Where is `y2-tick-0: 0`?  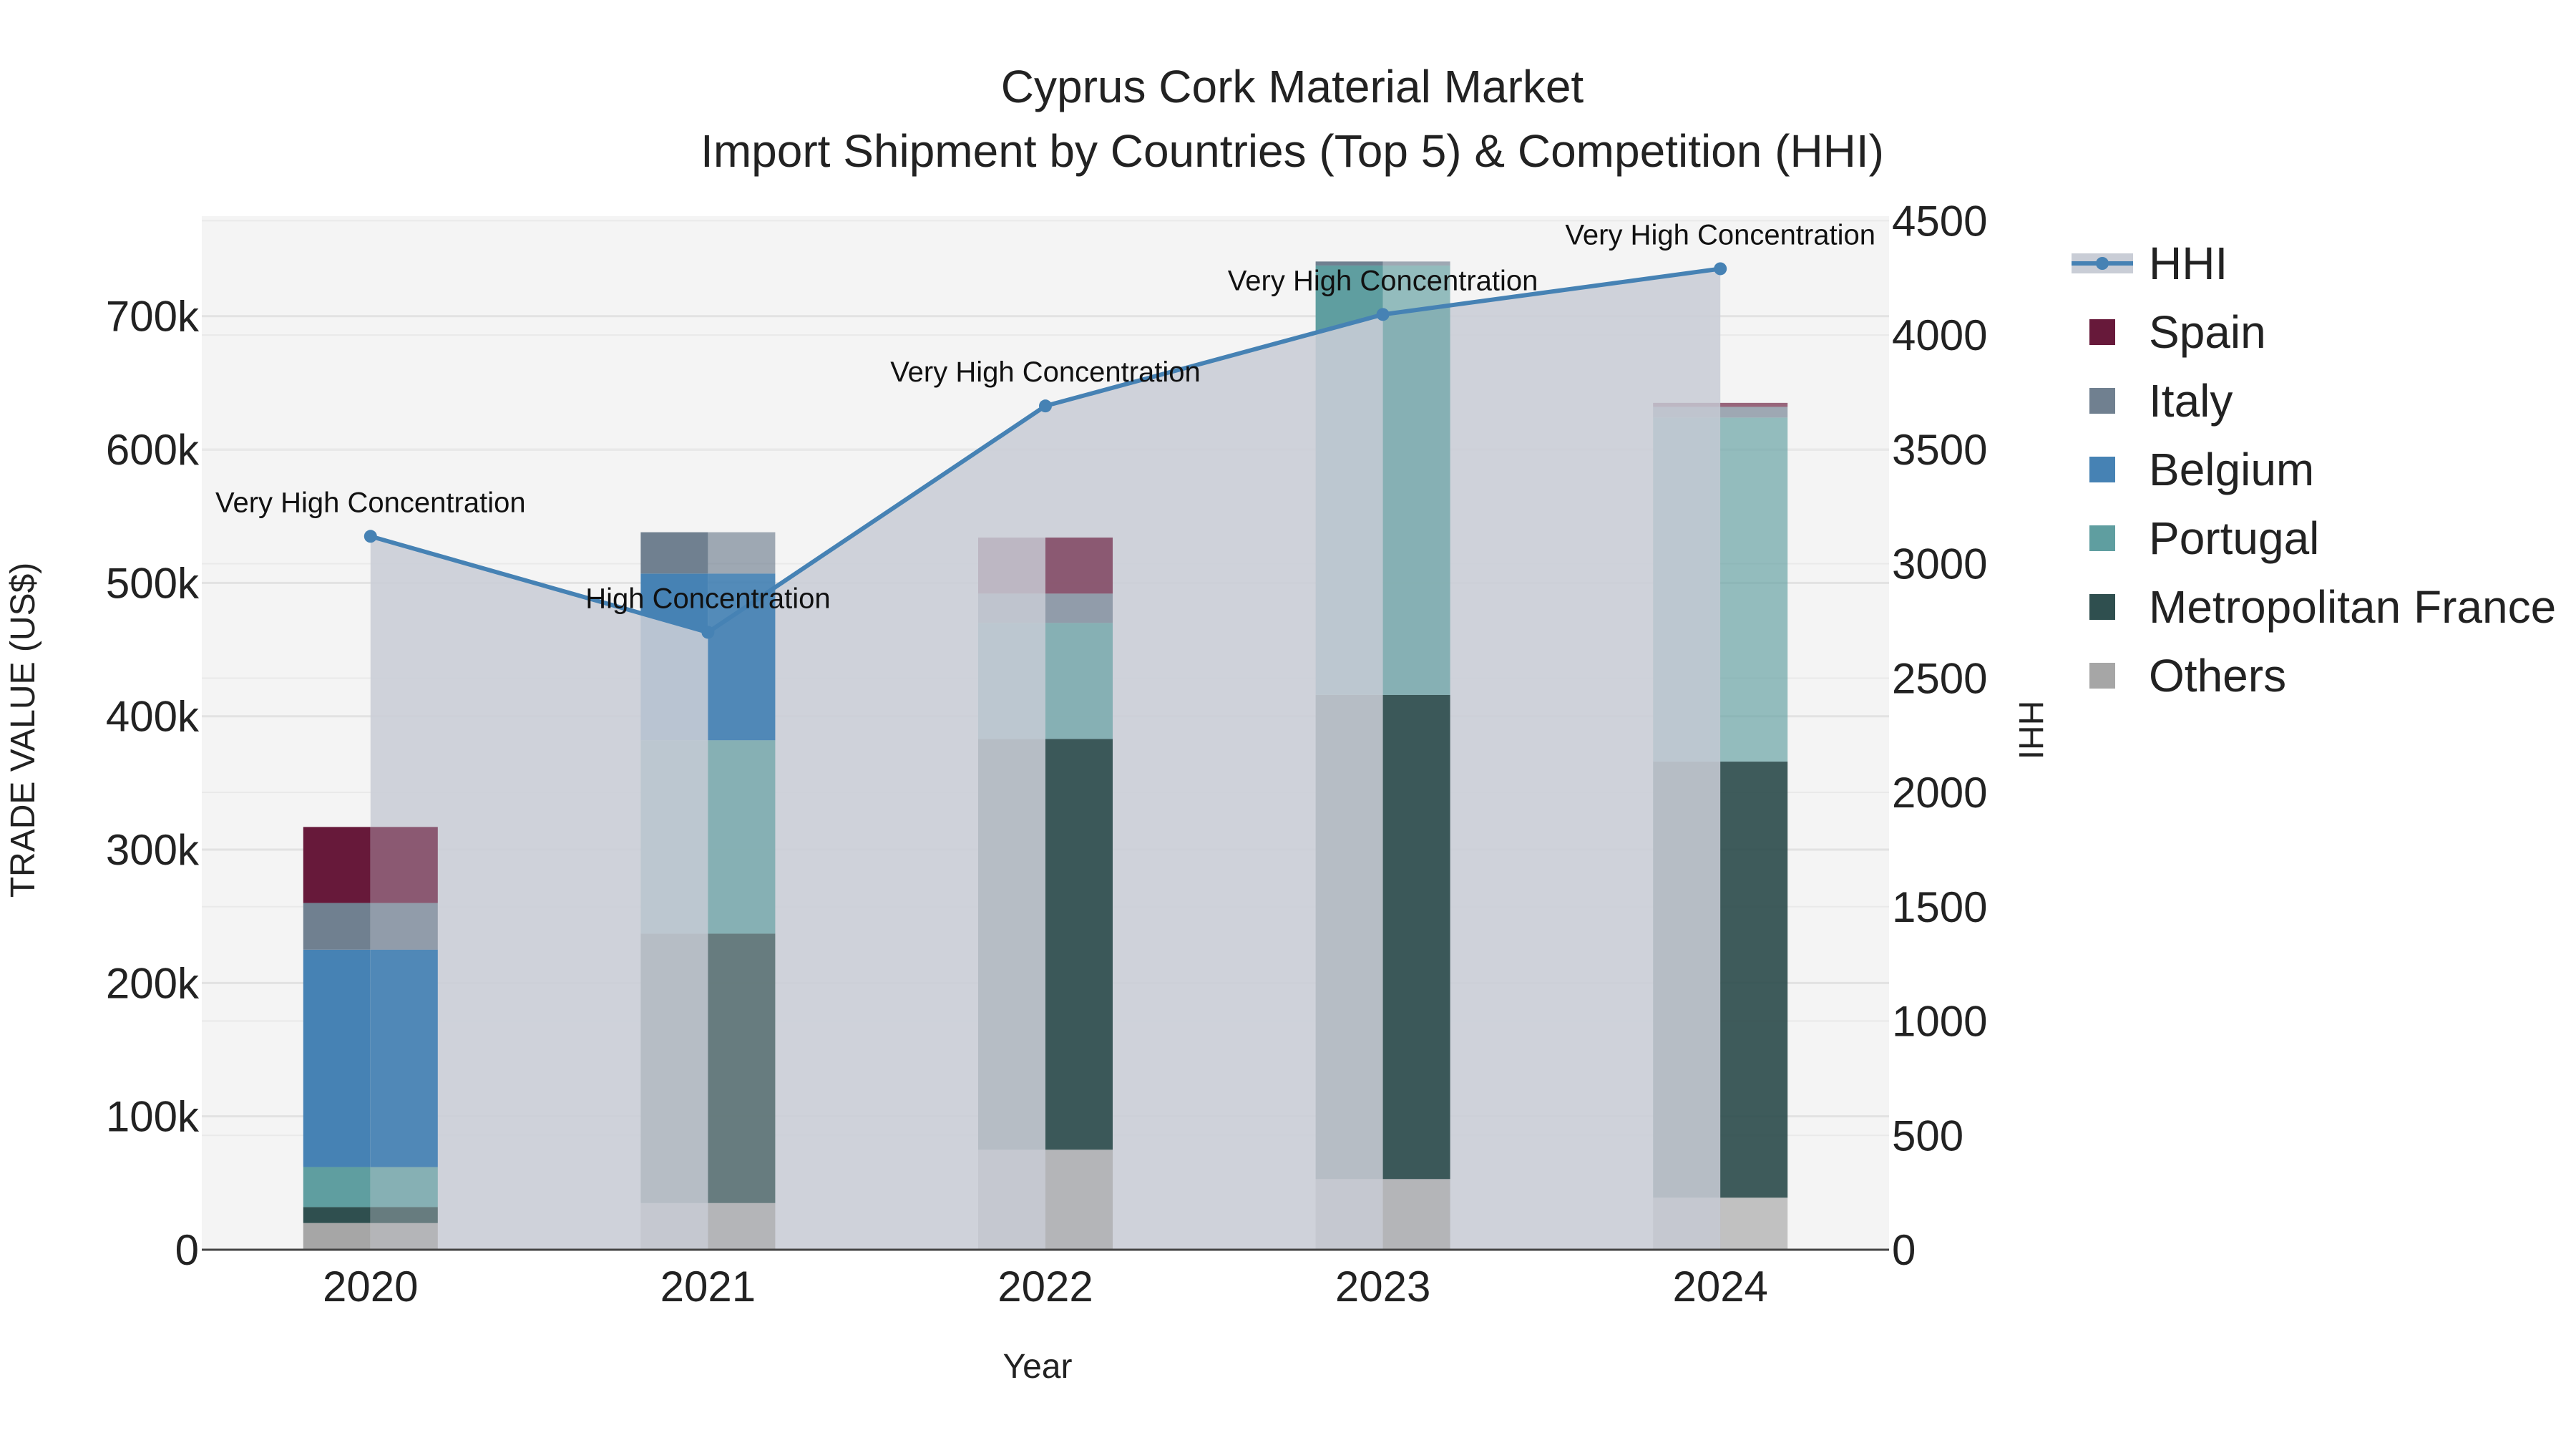
y2-tick-0: 0 is located at coordinates (1904, 1250).